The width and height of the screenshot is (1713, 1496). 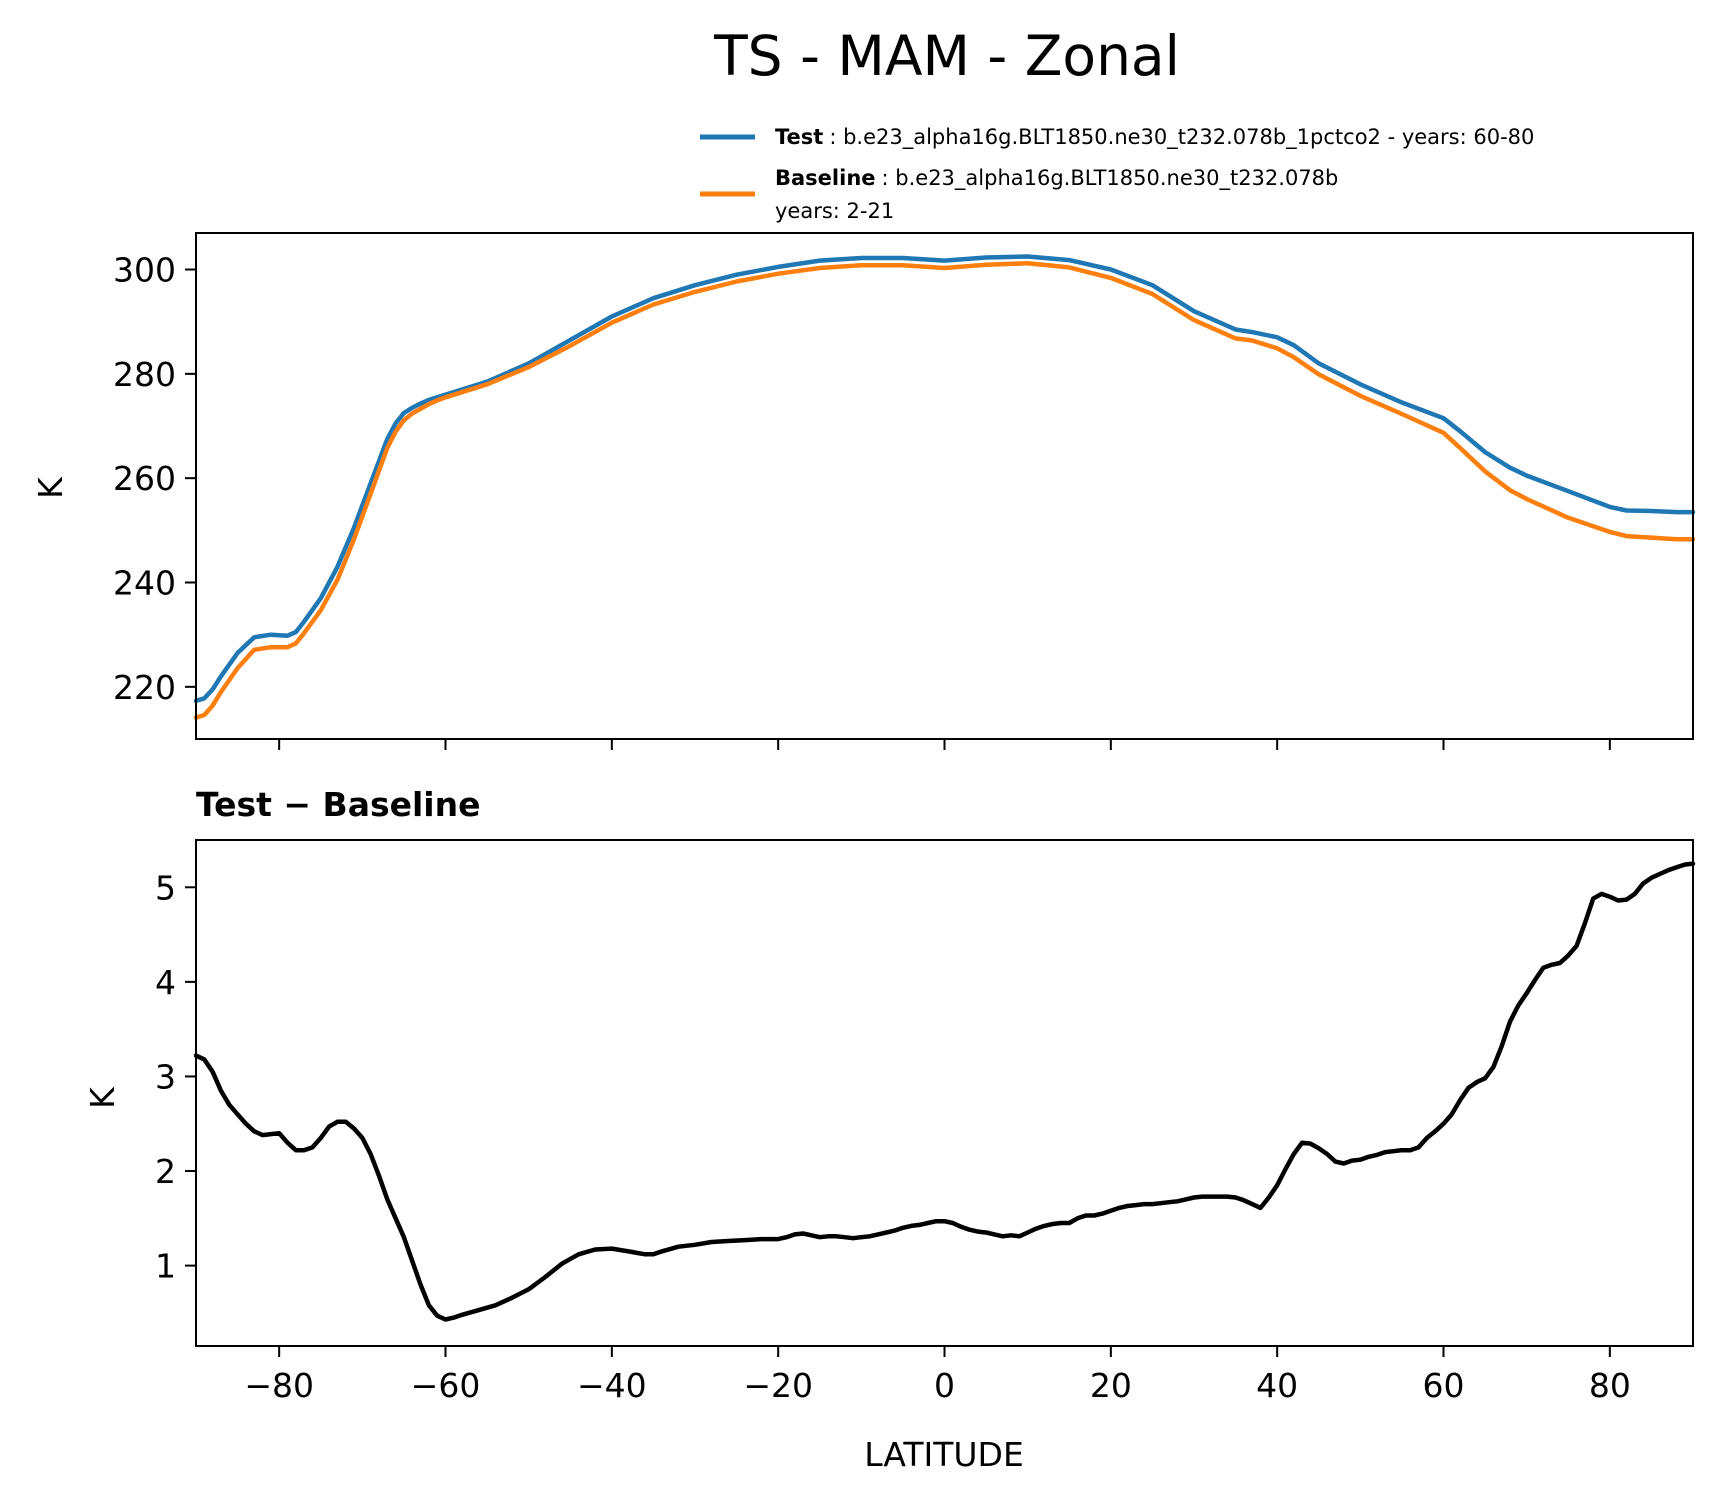 I want to click on top-y-tick-label: 280, so click(x=144, y=374).